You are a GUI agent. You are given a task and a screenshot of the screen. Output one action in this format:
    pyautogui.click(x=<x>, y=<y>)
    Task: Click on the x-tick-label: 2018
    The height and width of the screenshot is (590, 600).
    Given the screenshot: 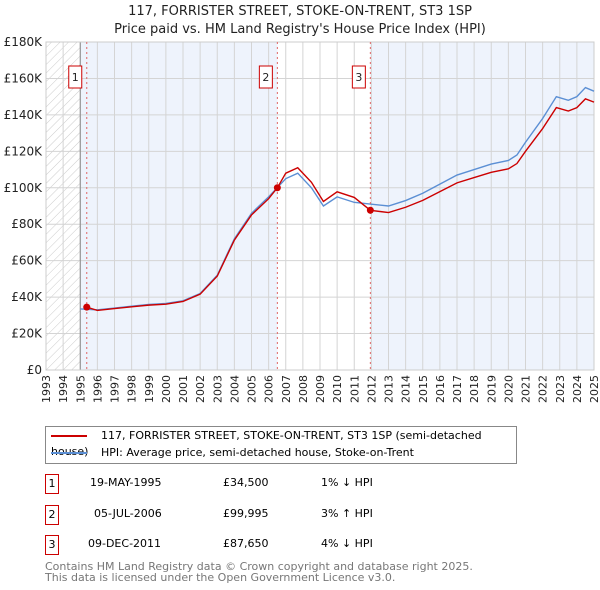 What is the action you would take?
    pyautogui.click(x=474, y=389)
    